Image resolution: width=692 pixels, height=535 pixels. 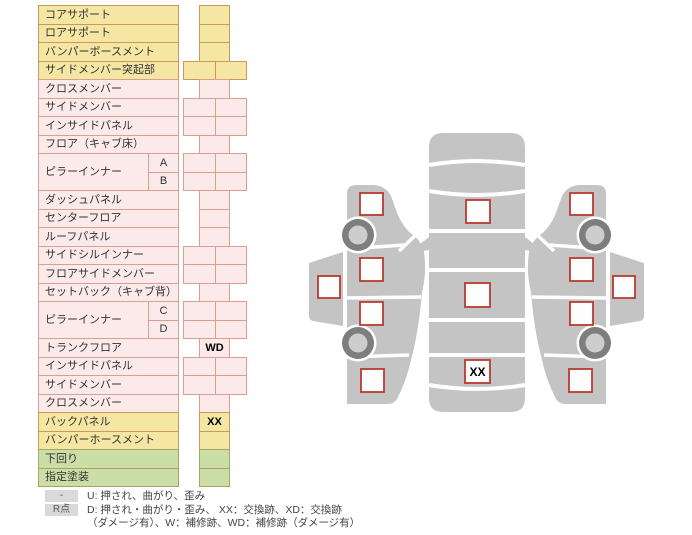 What do you see at coordinates (372, 380) in the screenshot?
I see `marker-left-side-fender-rear` at bounding box center [372, 380].